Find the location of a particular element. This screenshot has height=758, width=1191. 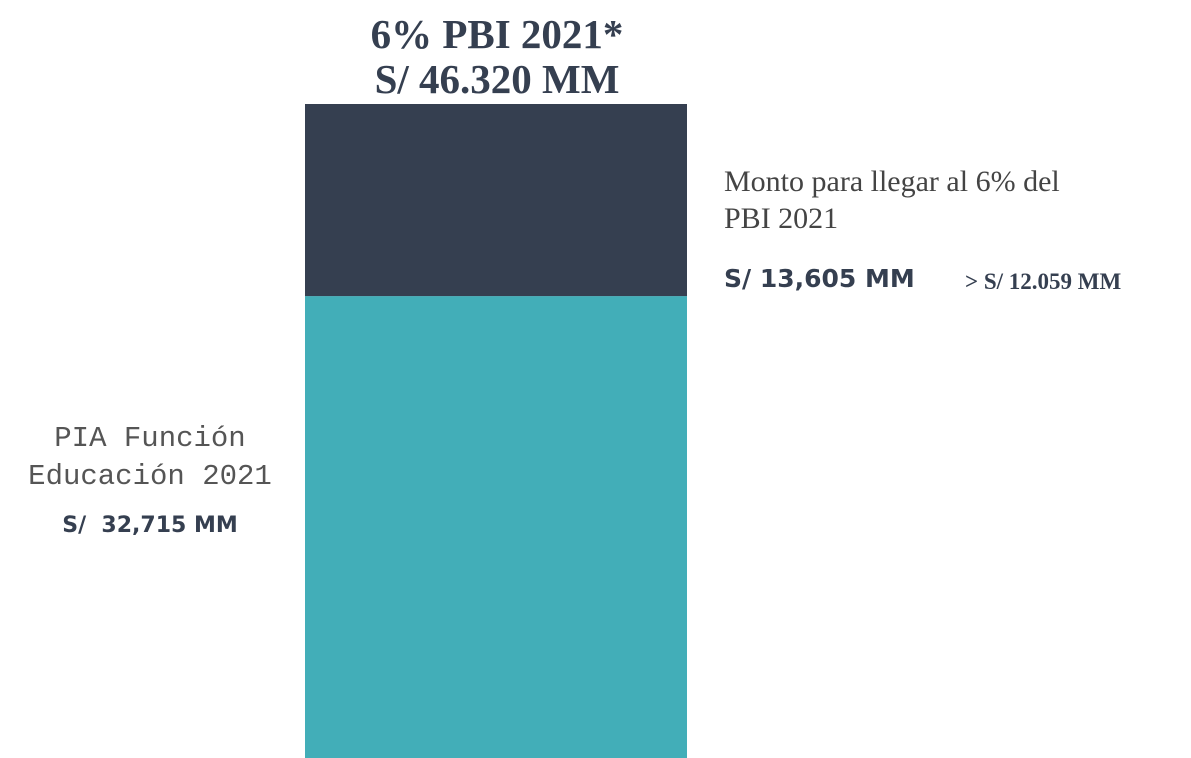

value-label: S/ 32,715 MM is located at coordinates (150, 525).